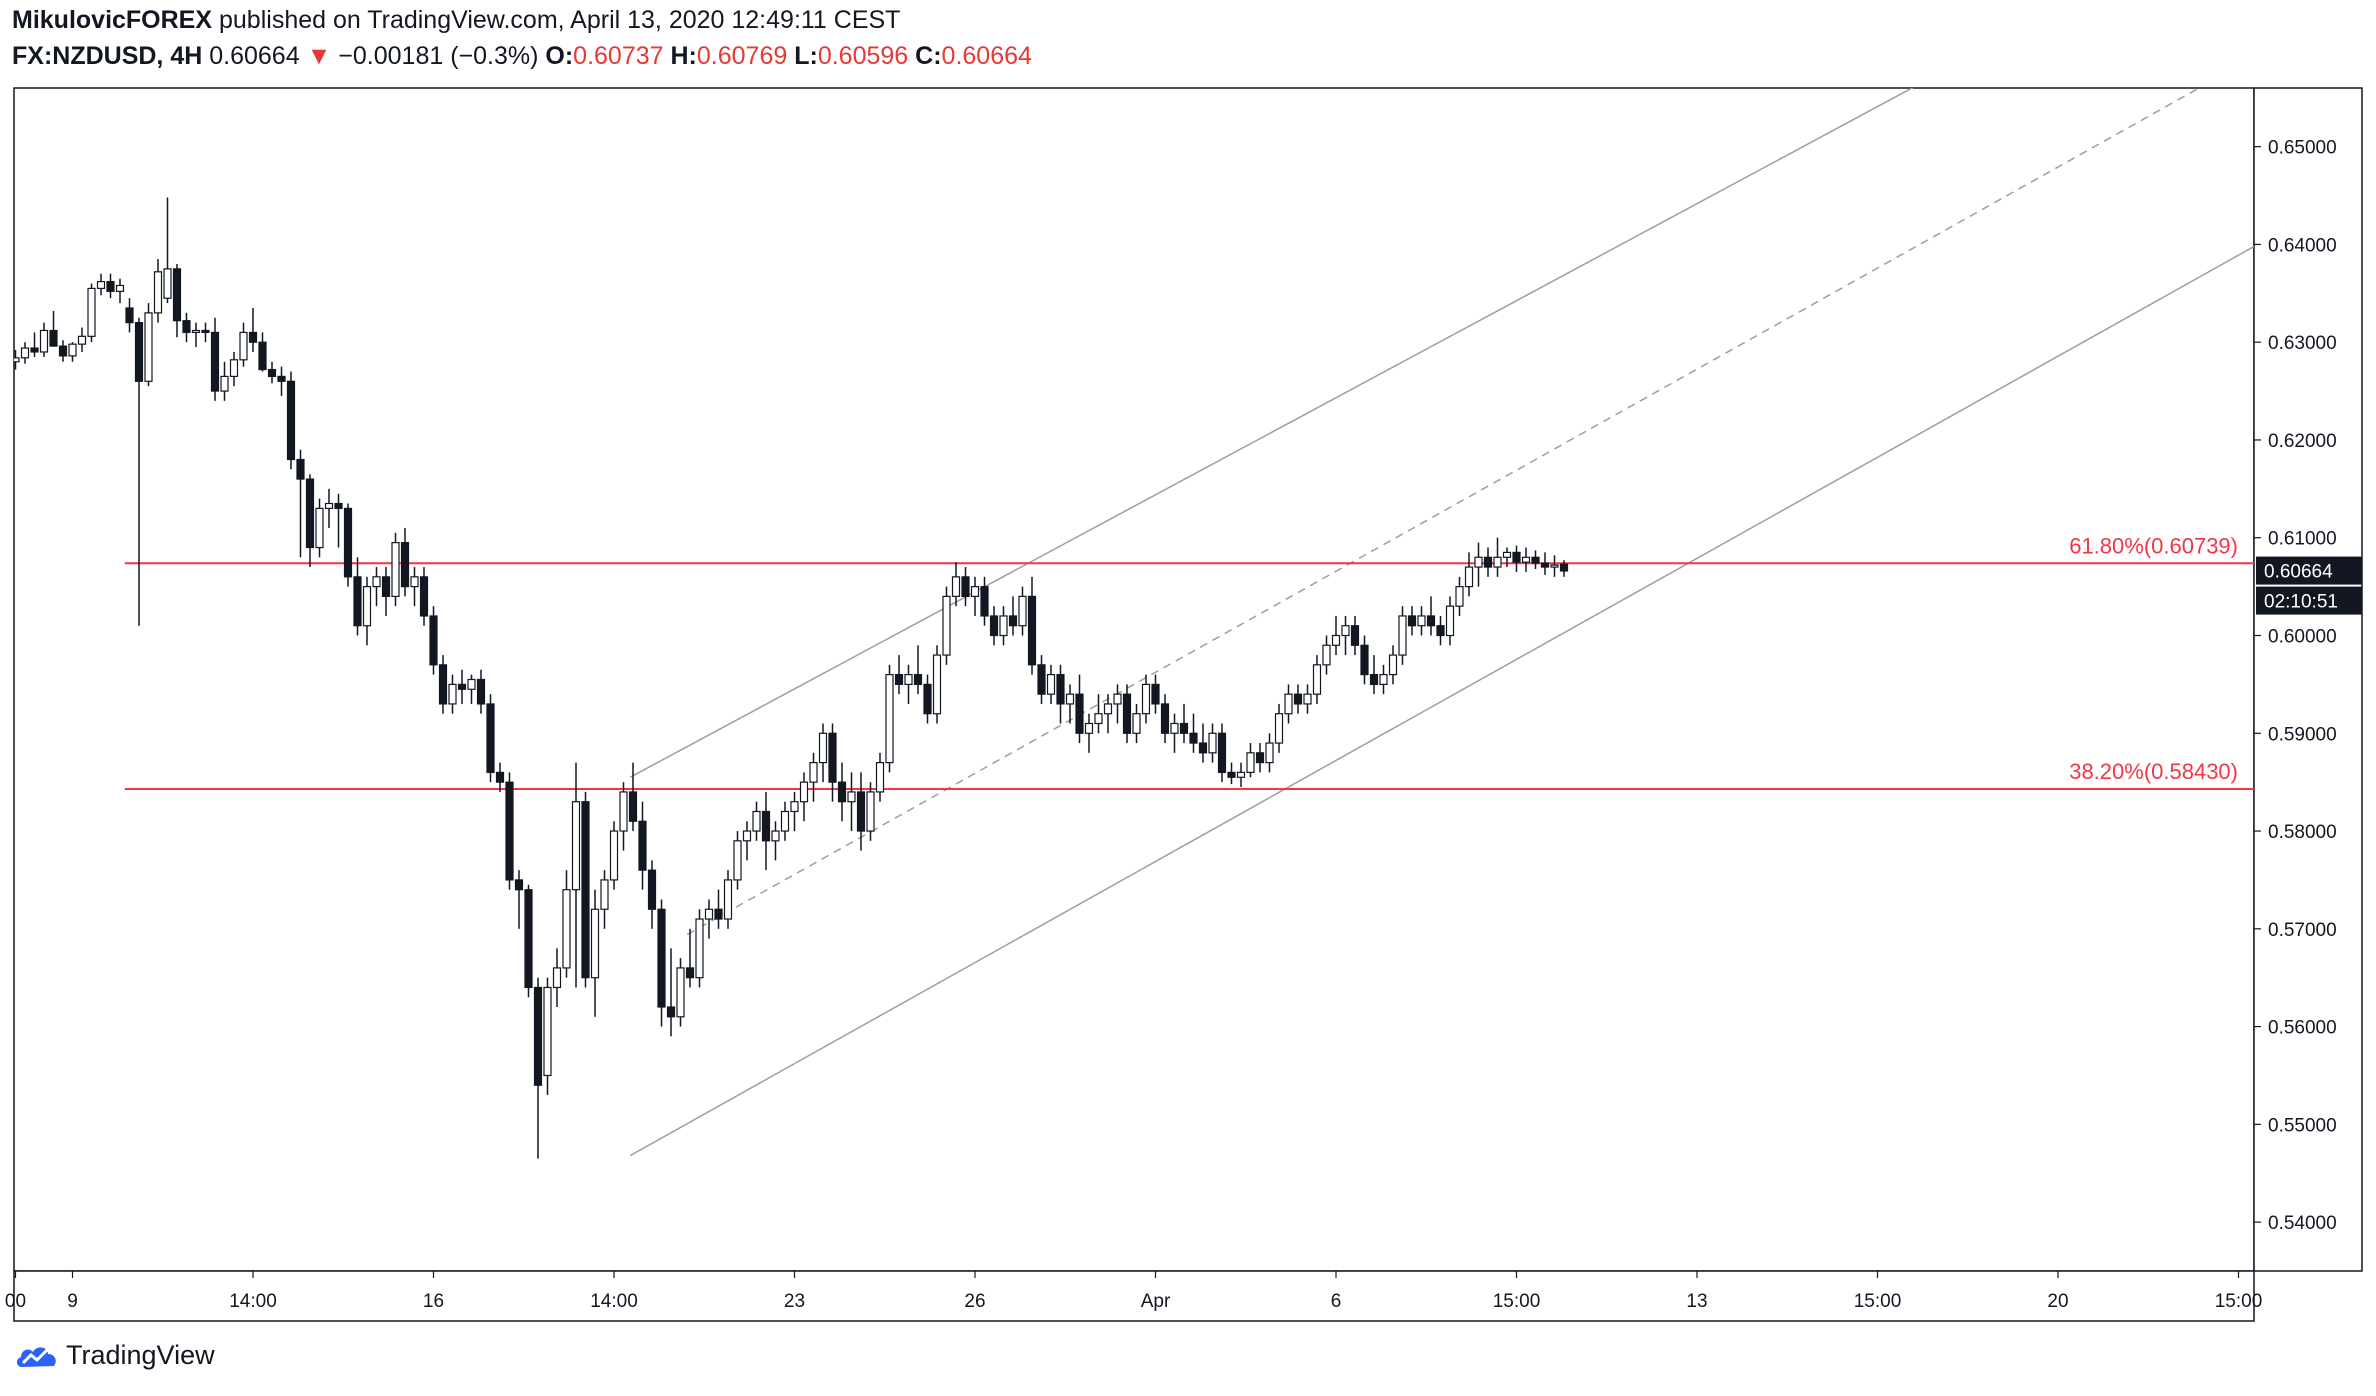  What do you see at coordinates (1878, 1301) in the screenshot?
I see `x-tick-label: 15:00` at bounding box center [1878, 1301].